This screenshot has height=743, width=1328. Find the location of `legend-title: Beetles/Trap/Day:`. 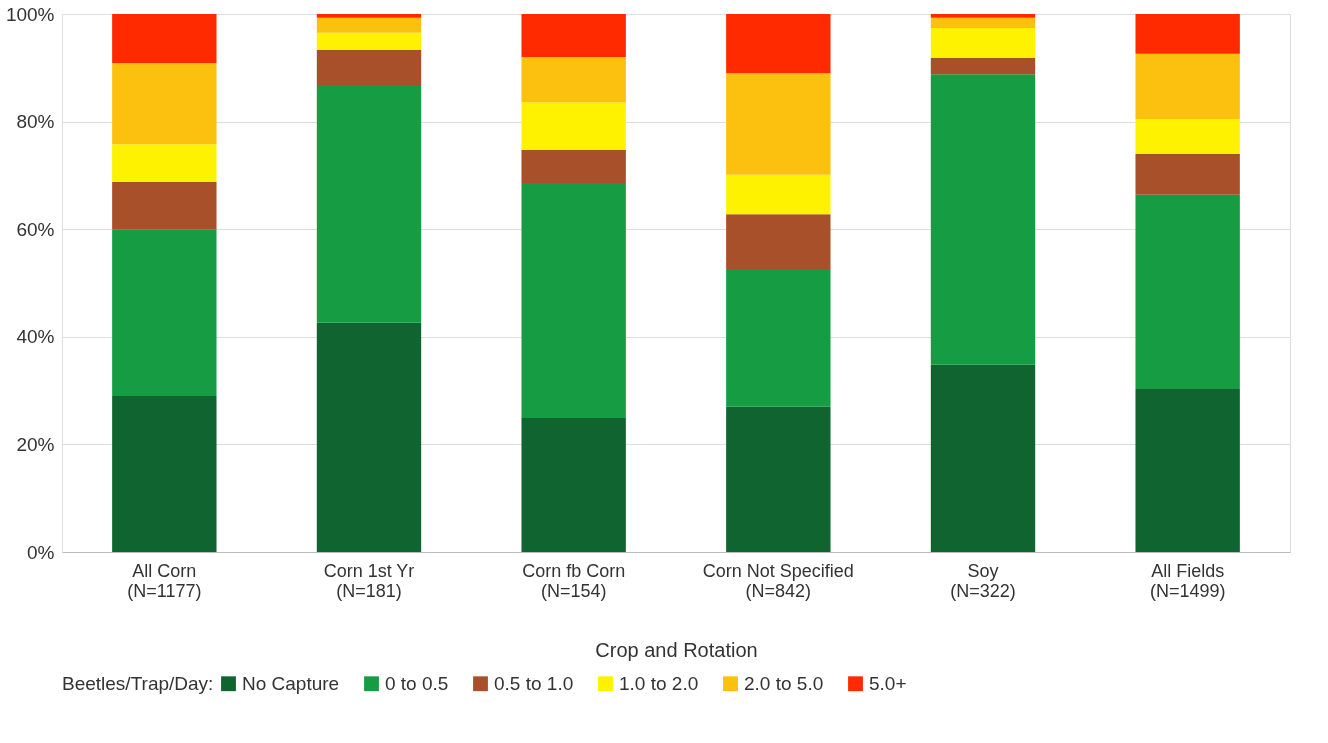

legend-title: Beetles/Trap/Day: is located at coordinates (138, 683).